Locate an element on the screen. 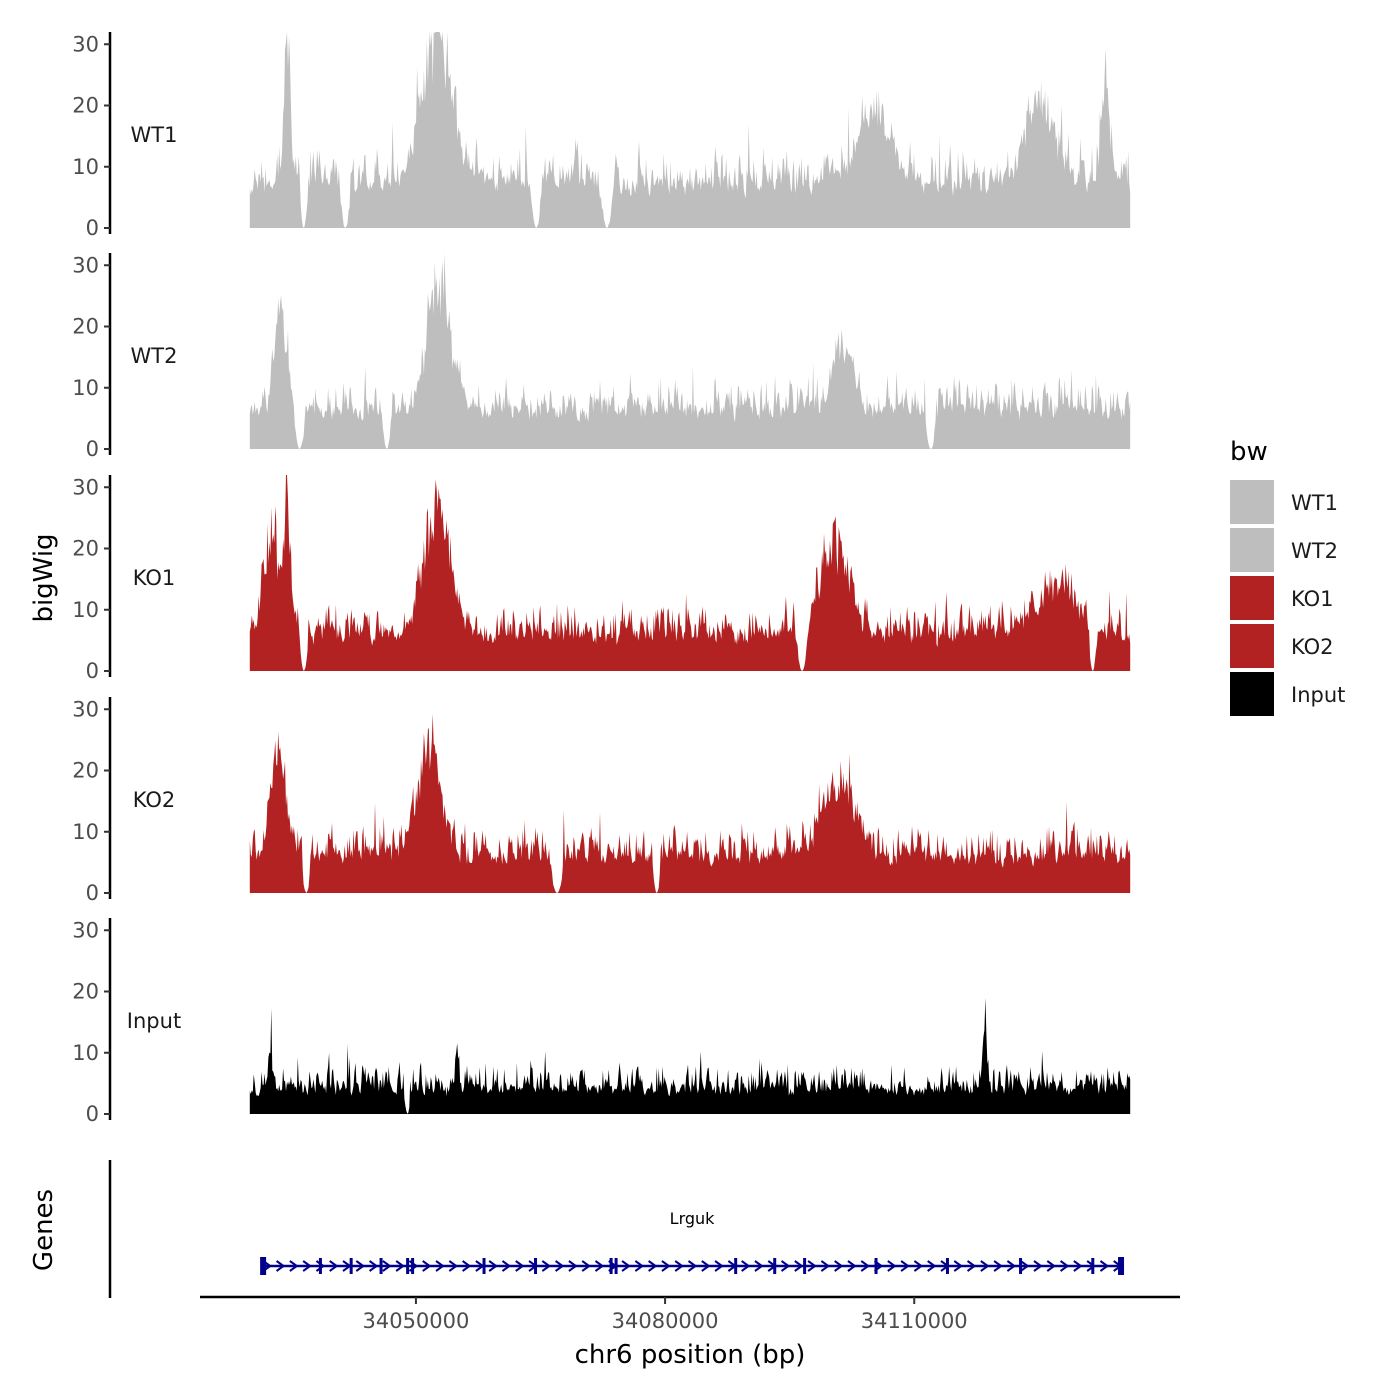  gene-track: Lrguk is located at coordinates (616, 1229).